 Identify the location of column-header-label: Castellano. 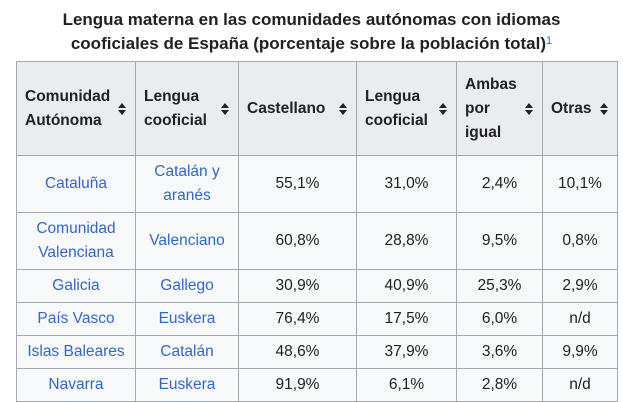
(286, 108).